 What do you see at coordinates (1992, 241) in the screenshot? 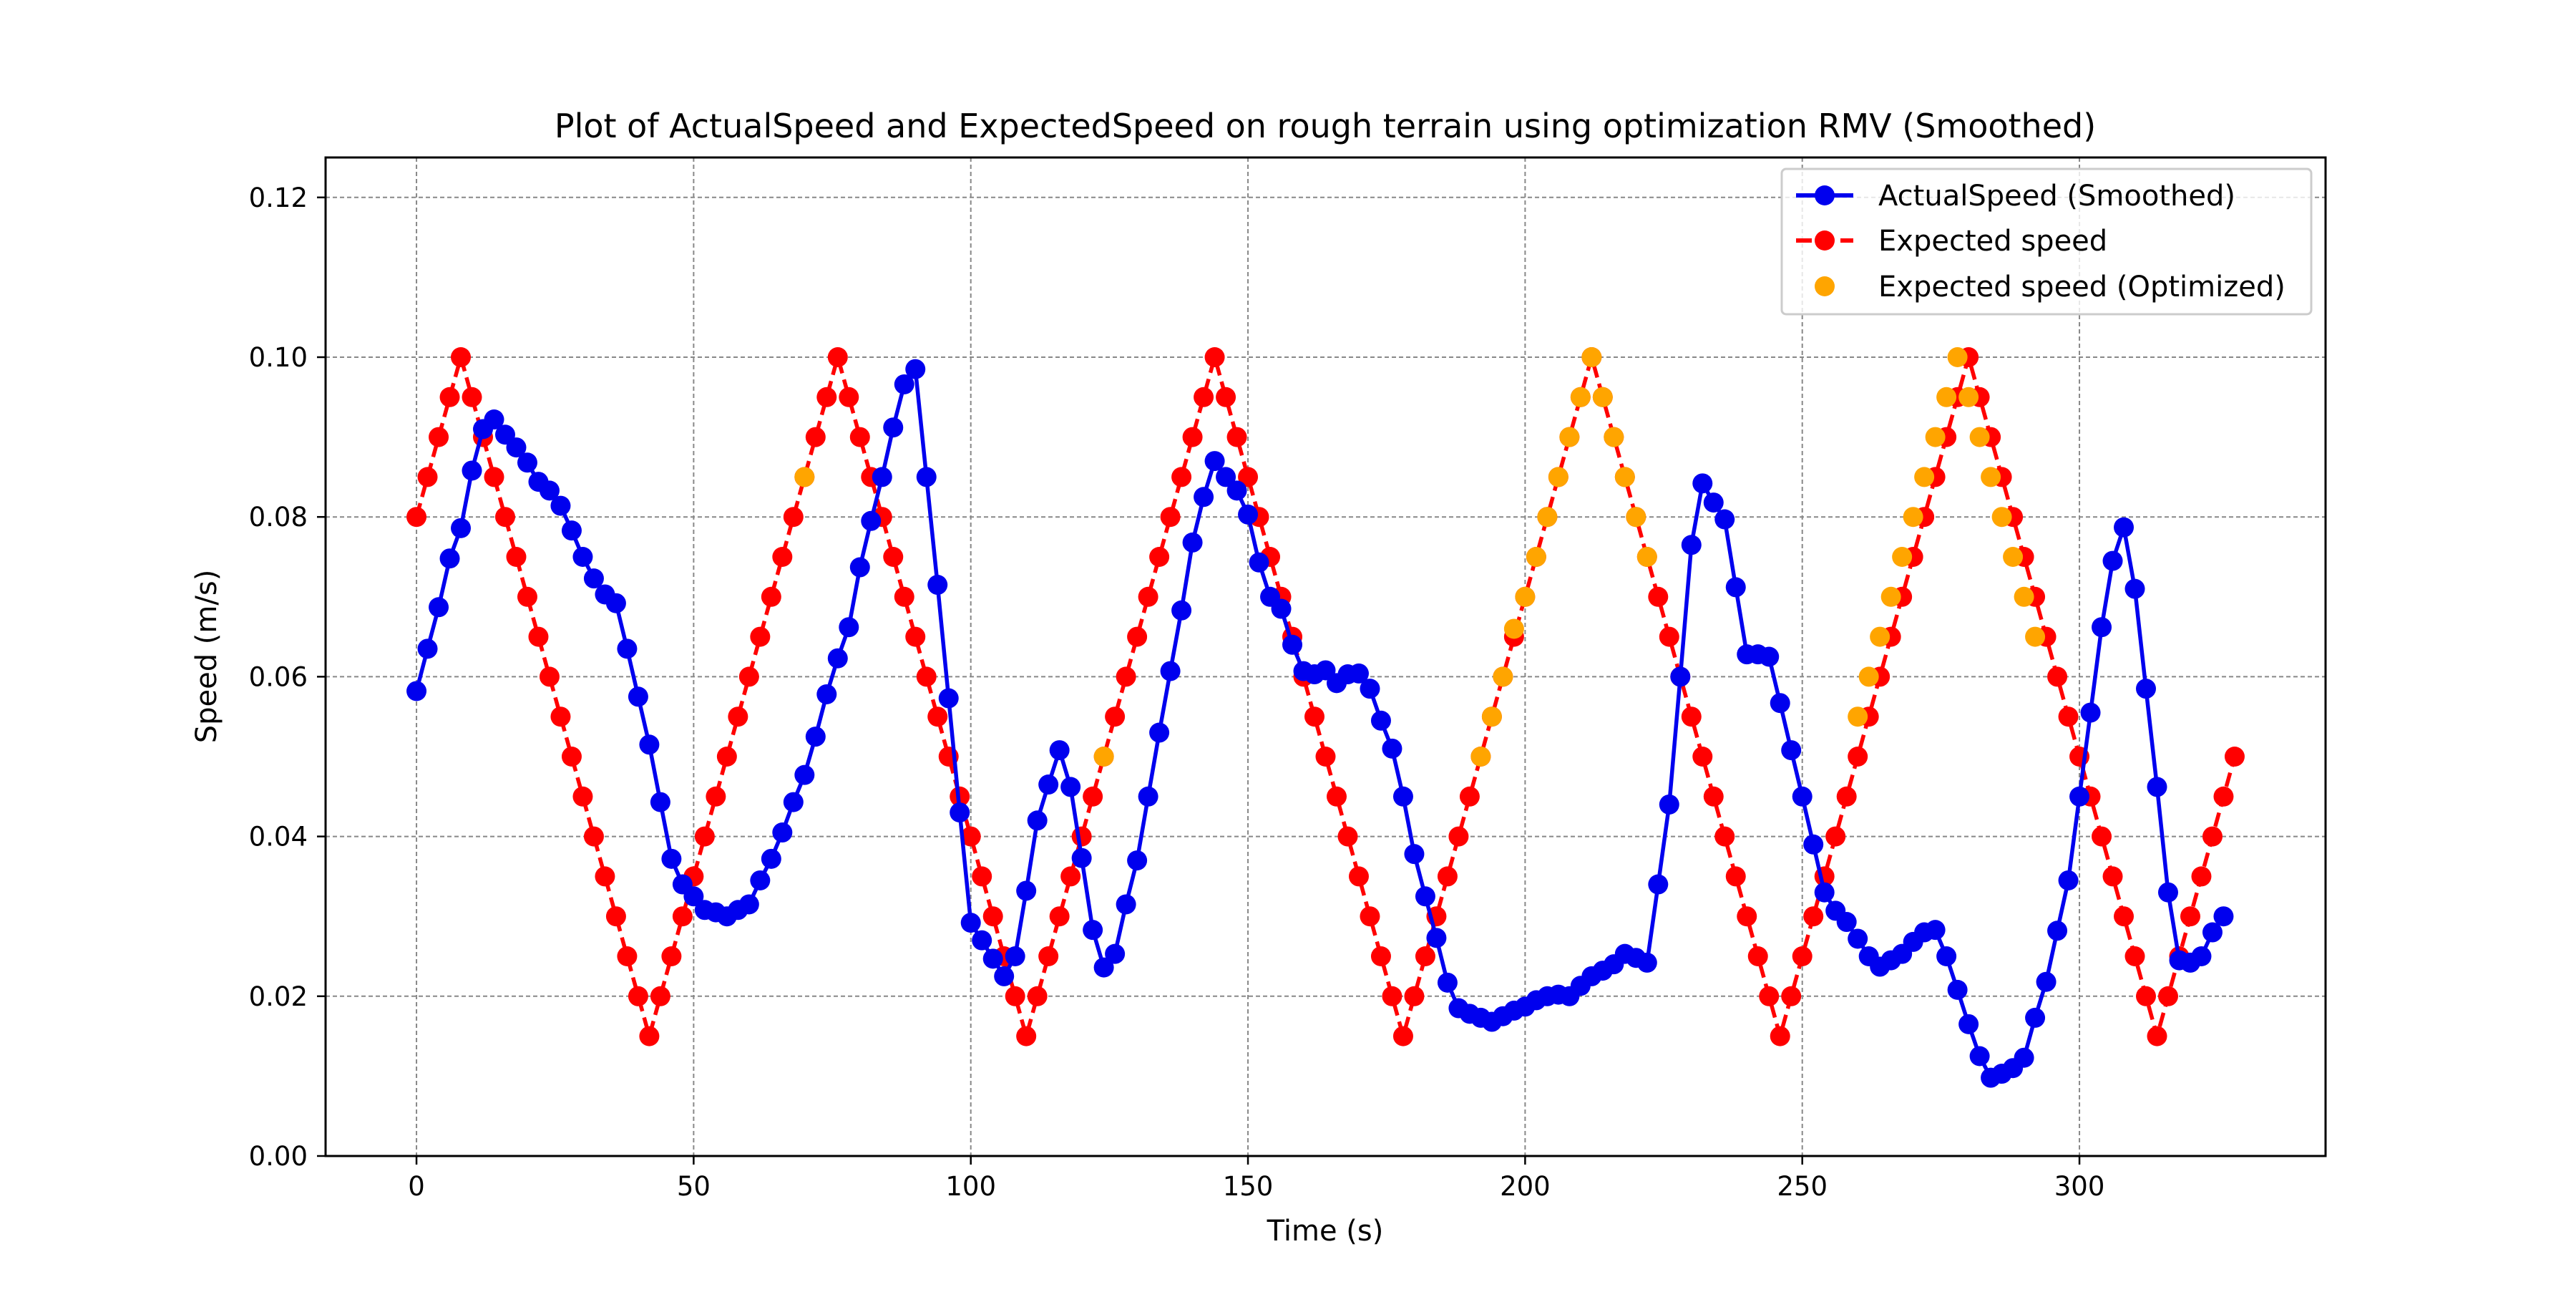
I see `legend-label-expected: Expected speed` at bounding box center [1992, 241].